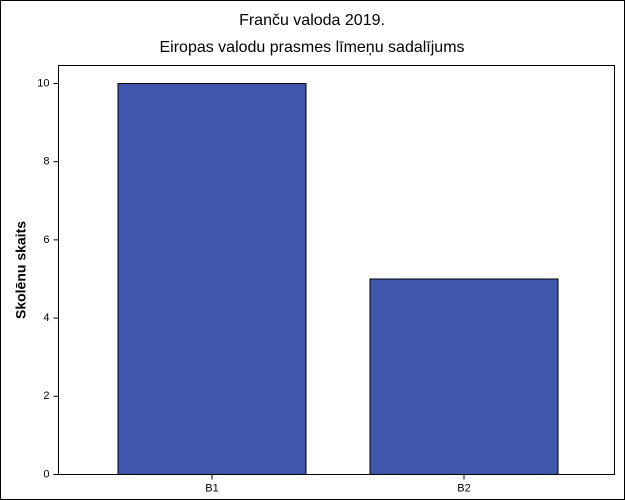 This screenshot has height=500, width=625. What do you see at coordinates (46, 318) in the screenshot?
I see `y-tick-label: 4` at bounding box center [46, 318].